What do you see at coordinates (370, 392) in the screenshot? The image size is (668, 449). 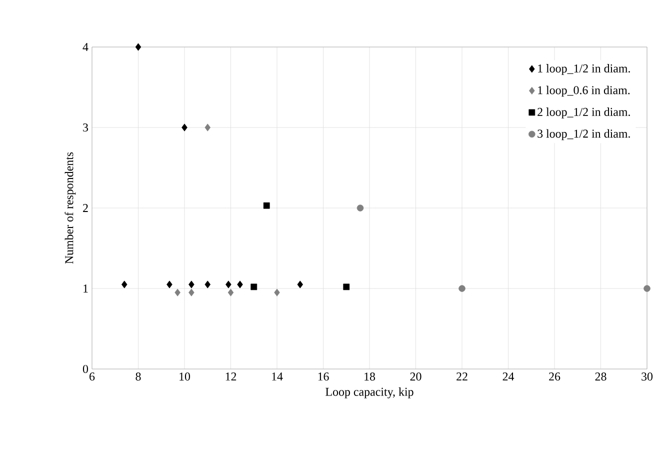 I see `x-axis-title: Loop capacity, kip` at bounding box center [370, 392].